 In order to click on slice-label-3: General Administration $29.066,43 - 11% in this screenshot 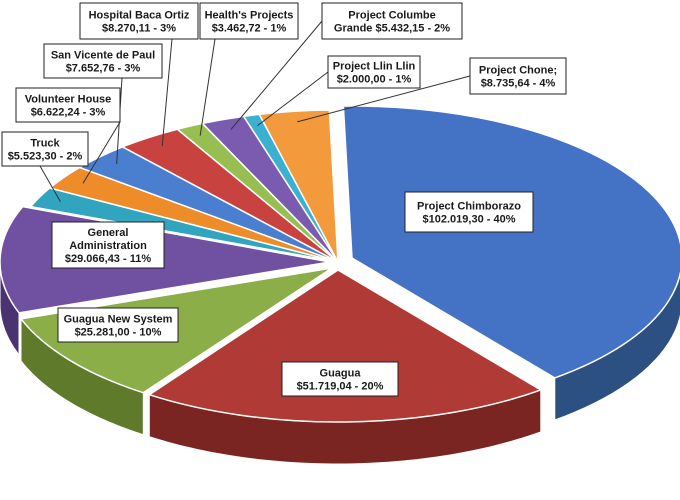, I will do `click(108, 245)`.